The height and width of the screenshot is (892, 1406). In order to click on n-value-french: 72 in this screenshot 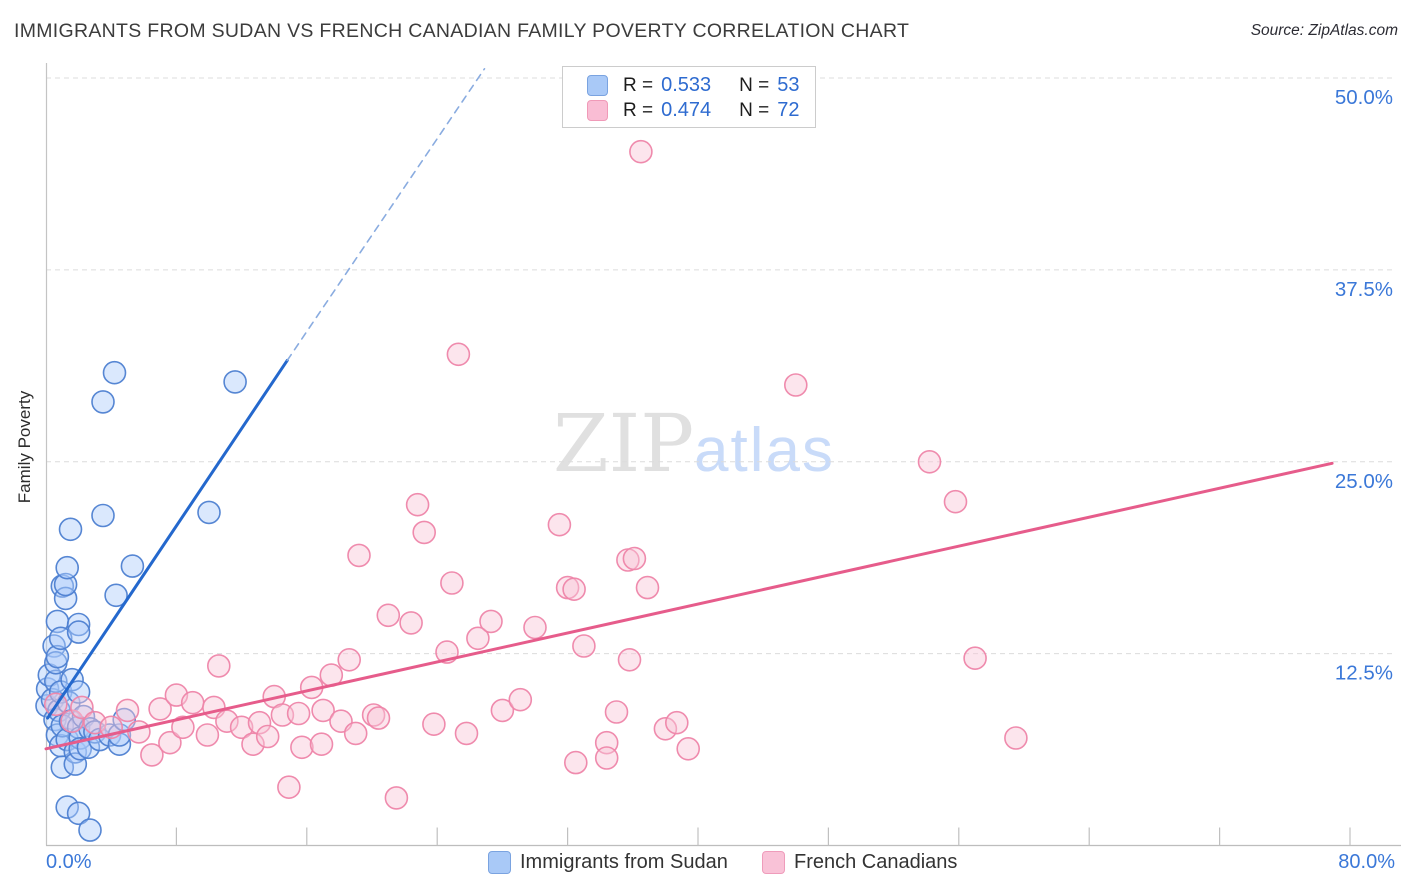, I will do `click(788, 110)`.